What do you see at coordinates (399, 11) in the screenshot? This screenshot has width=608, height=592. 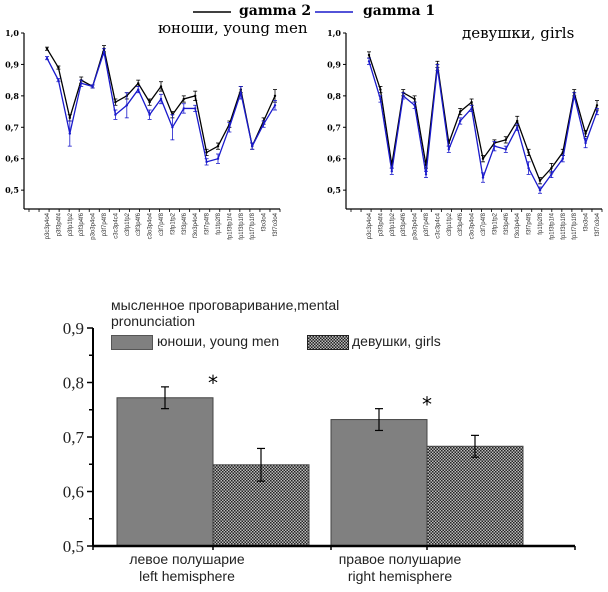 I see `legend-label-gamma1: gamma 1` at bounding box center [399, 11].